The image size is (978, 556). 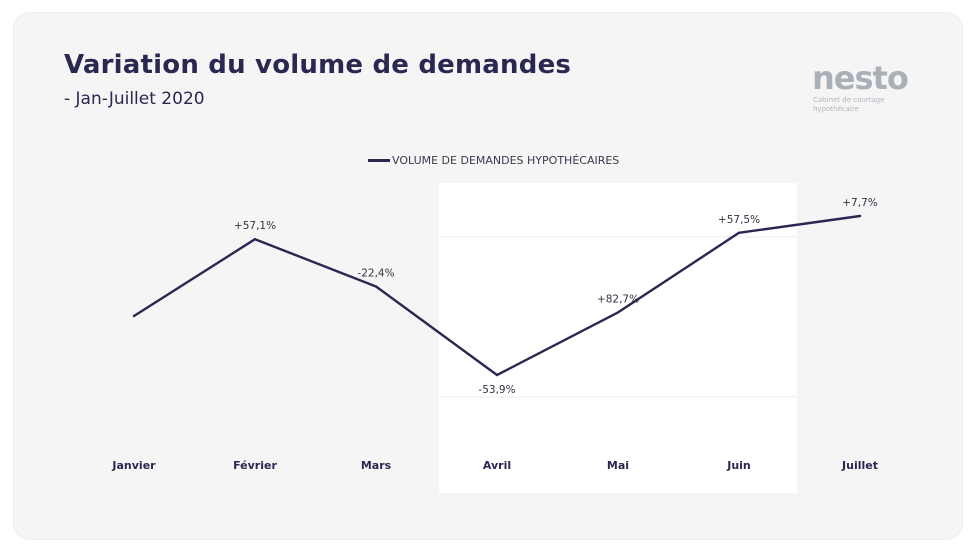 What do you see at coordinates (375, 274) in the screenshot?
I see `data-label: -22,4%` at bounding box center [375, 274].